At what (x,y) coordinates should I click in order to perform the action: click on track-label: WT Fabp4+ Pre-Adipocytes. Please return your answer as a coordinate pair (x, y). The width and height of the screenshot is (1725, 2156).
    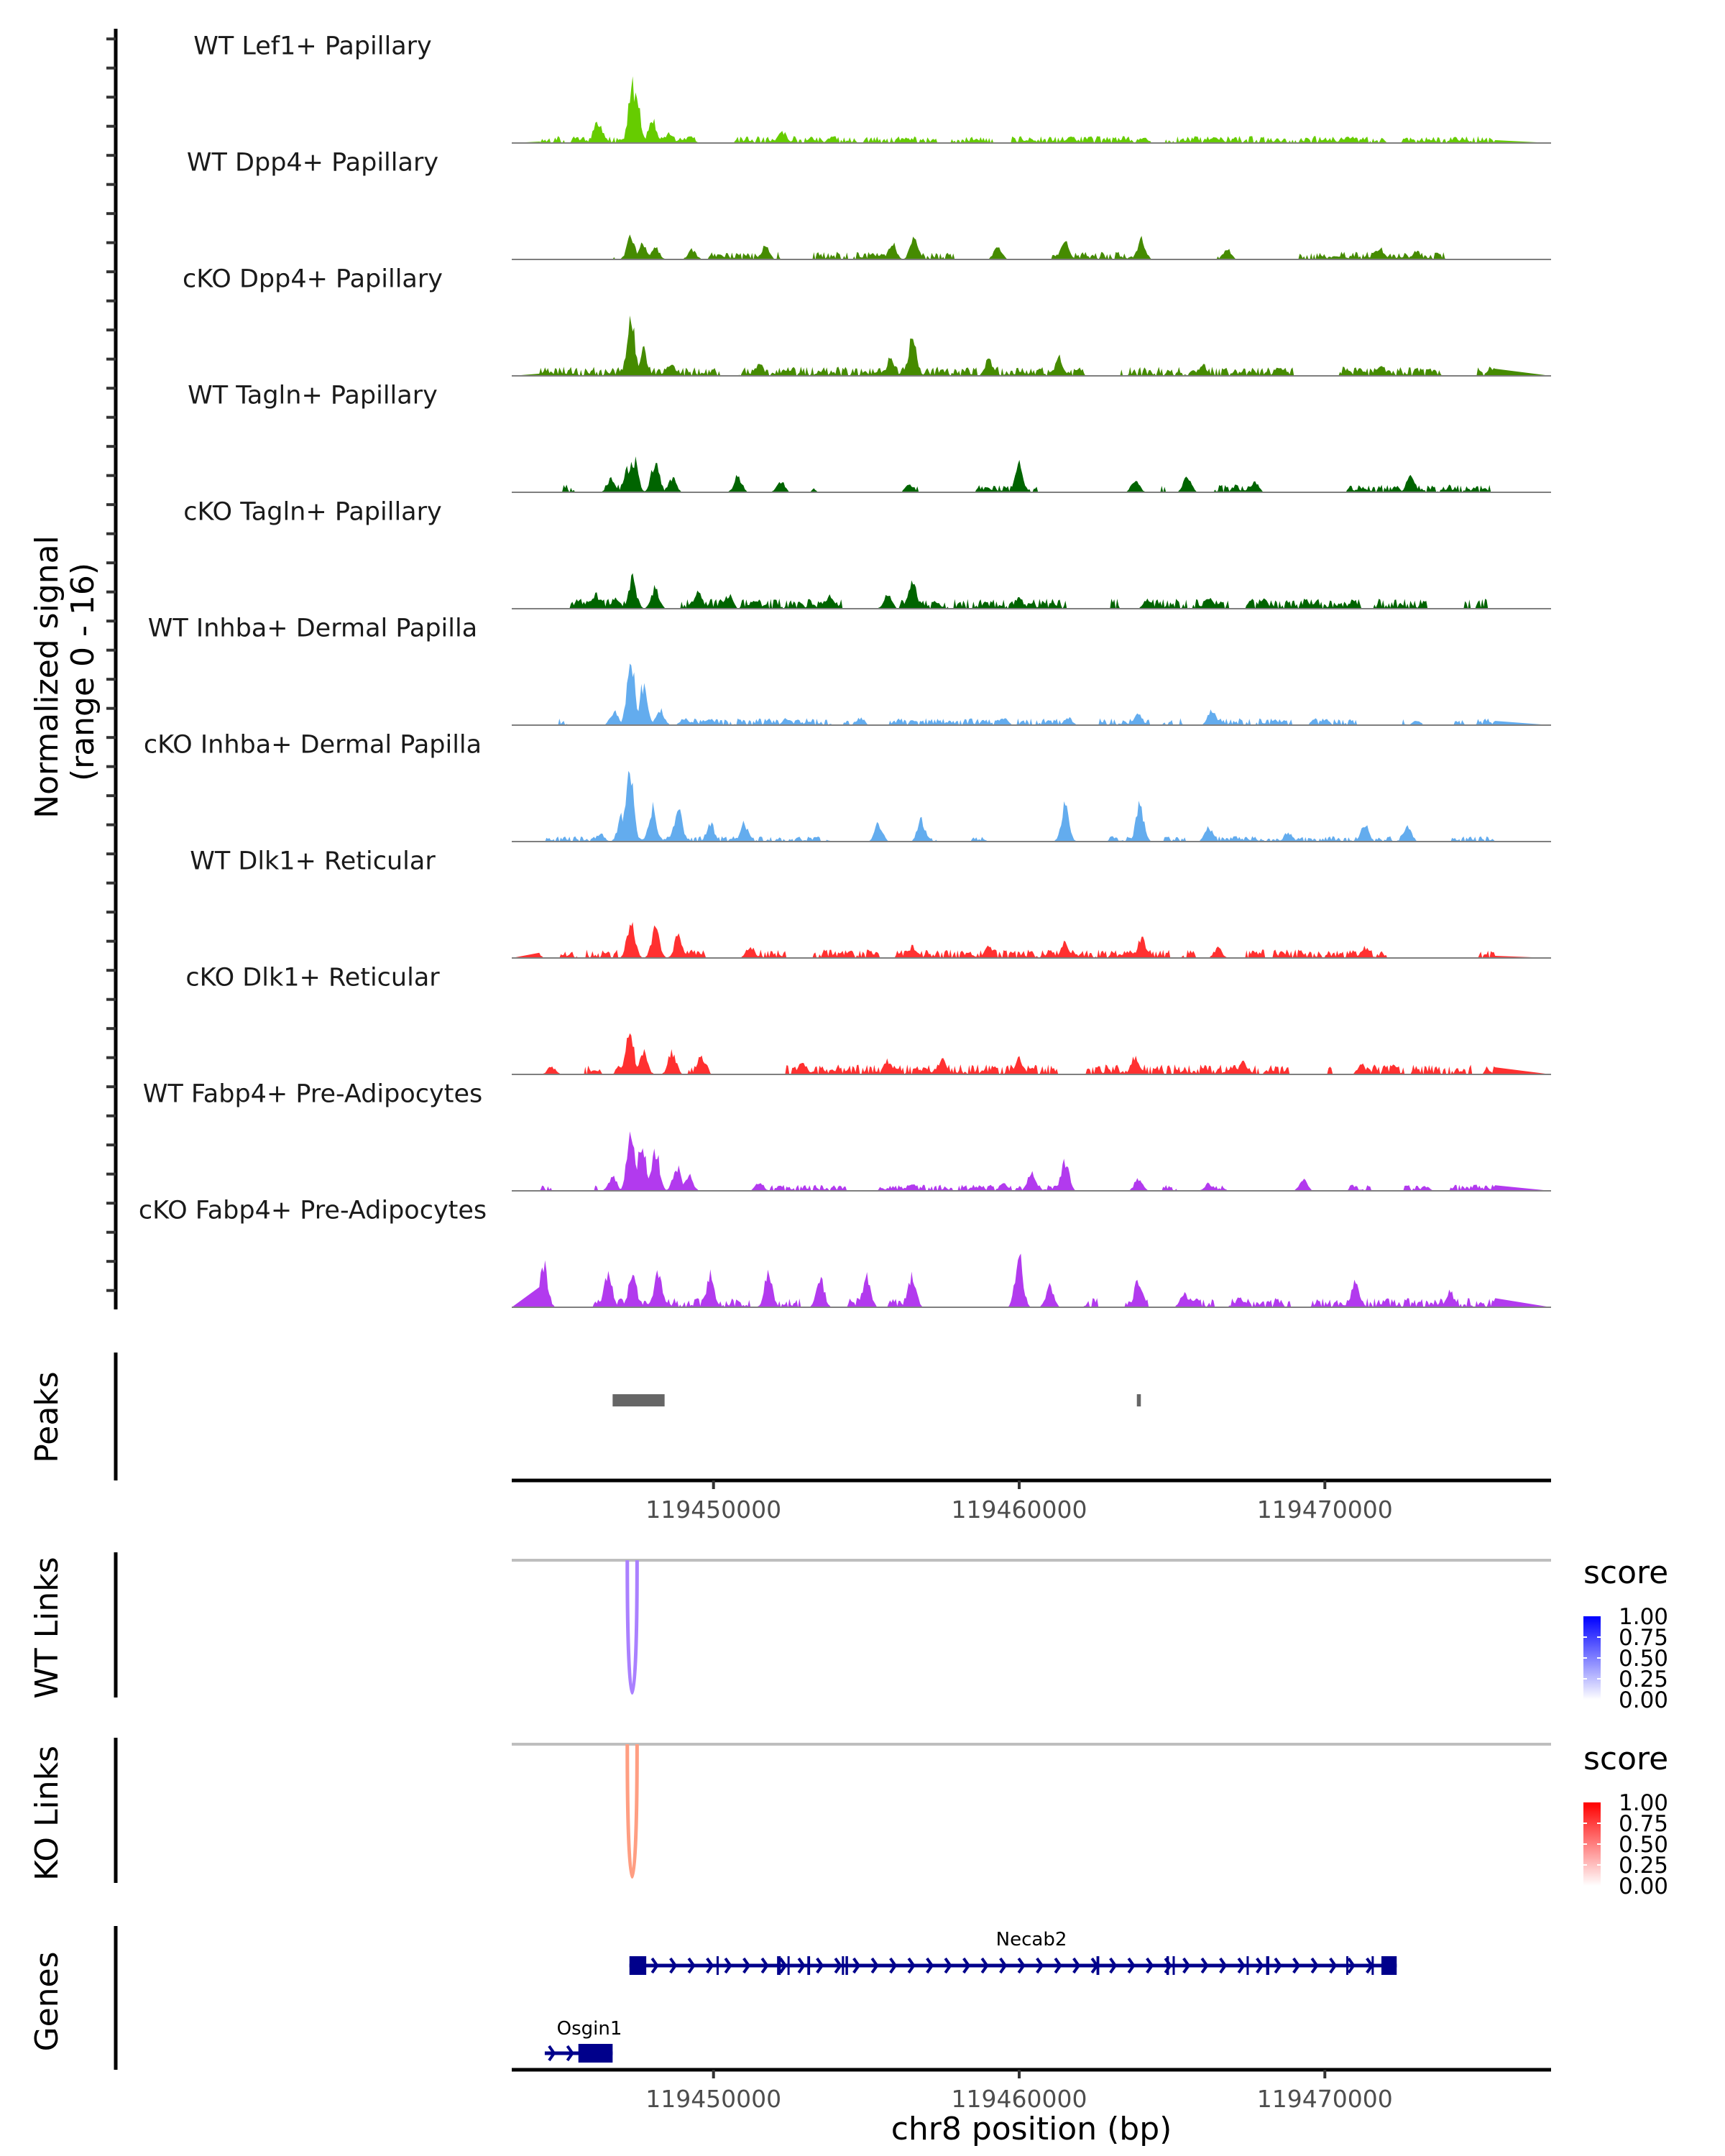
    Looking at the image, I should click on (312, 1094).